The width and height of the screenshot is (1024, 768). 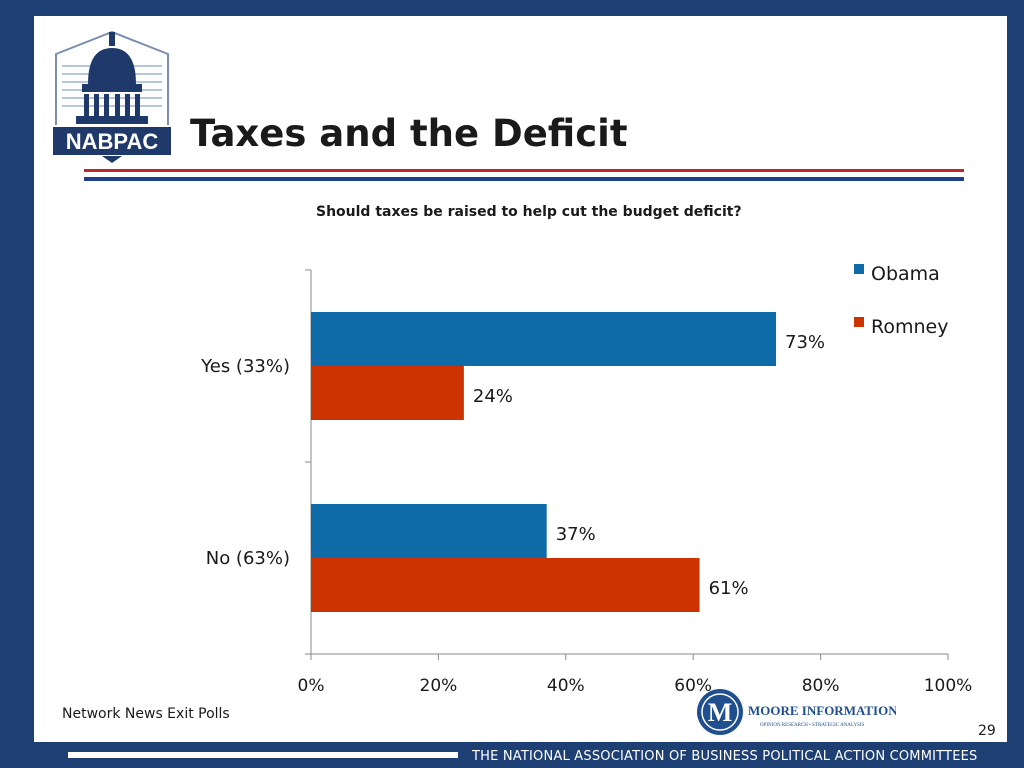 I want to click on data-label: 24%, so click(x=493, y=396).